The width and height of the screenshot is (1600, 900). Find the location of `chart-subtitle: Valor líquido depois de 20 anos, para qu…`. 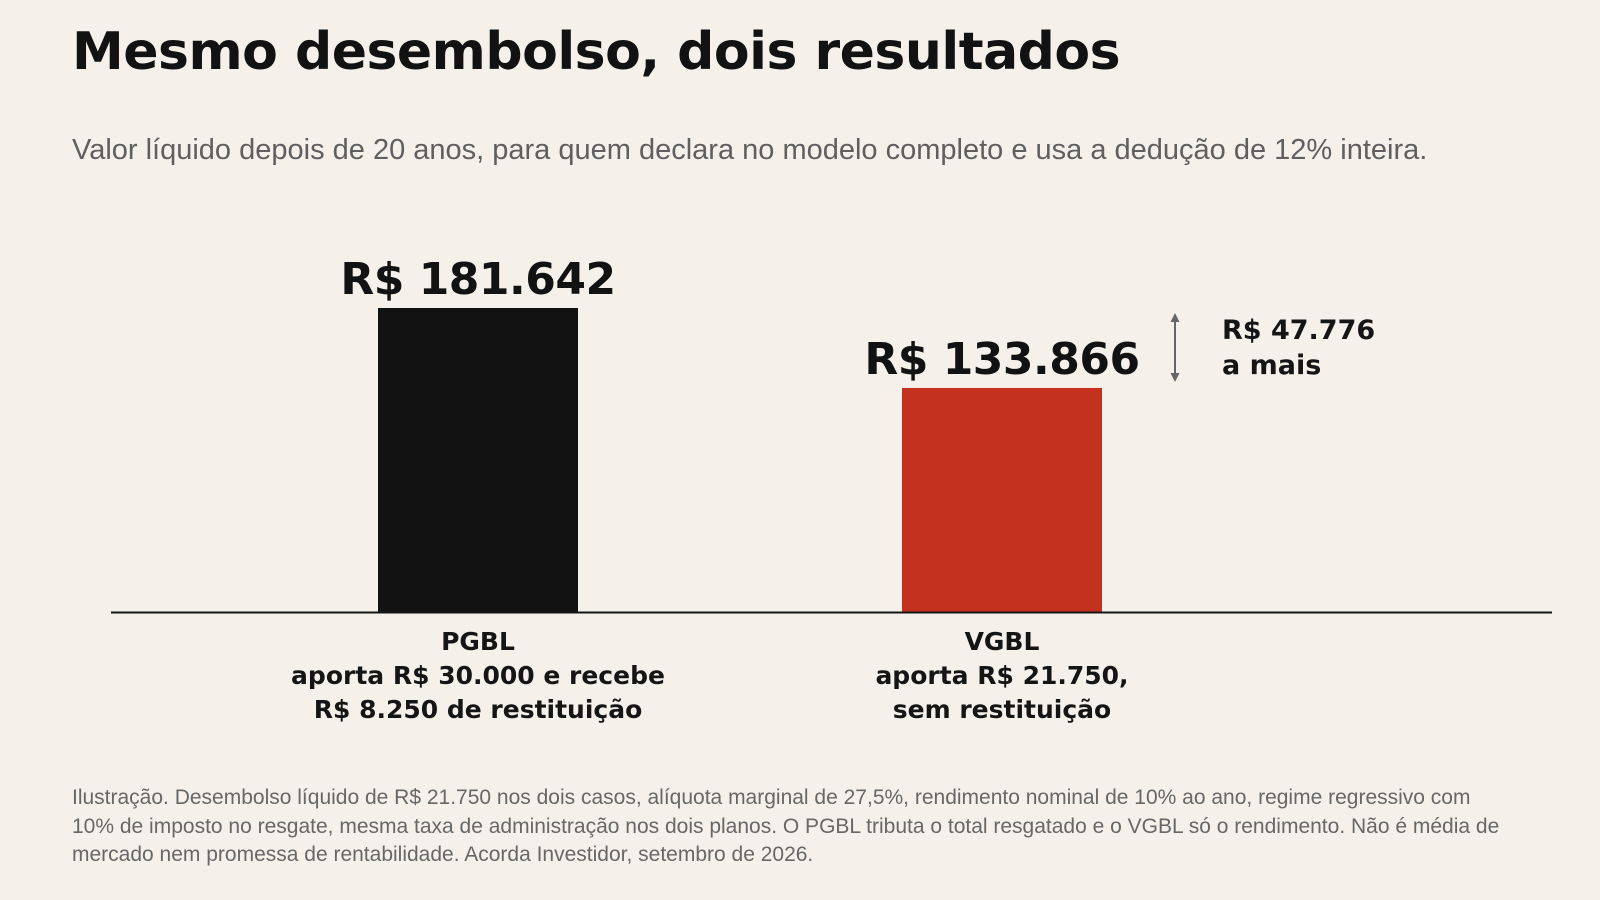

chart-subtitle: Valor líquido depois de 20 anos, para qu… is located at coordinates (750, 150).